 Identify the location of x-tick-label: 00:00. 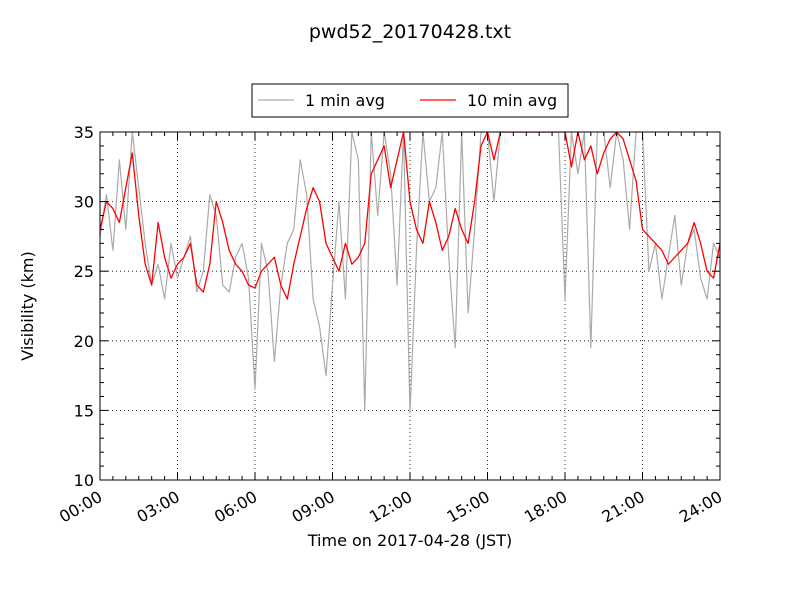
(80, 507).